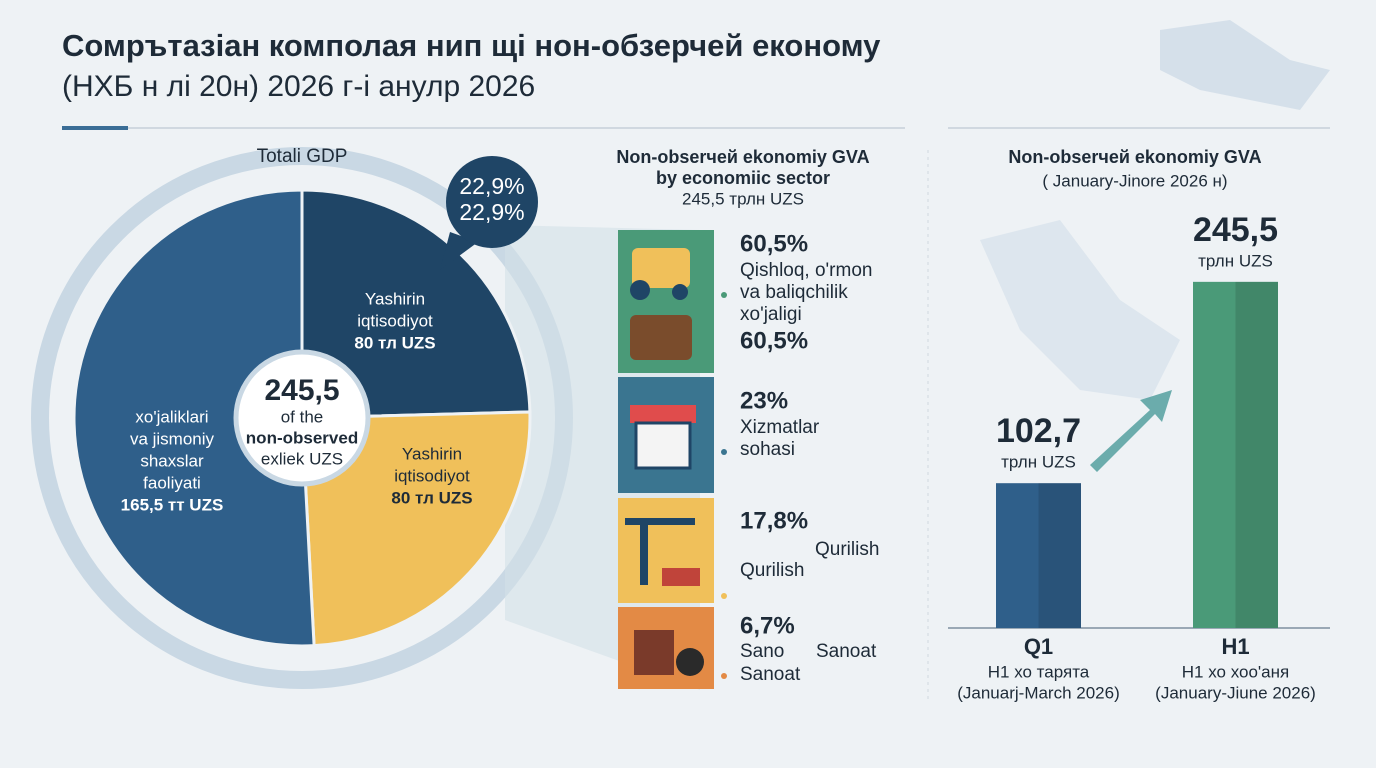 Image resolution: width=1376 pixels, height=768 pixels. I want to click on x-tick-label: Q1, so click(1038, 646).